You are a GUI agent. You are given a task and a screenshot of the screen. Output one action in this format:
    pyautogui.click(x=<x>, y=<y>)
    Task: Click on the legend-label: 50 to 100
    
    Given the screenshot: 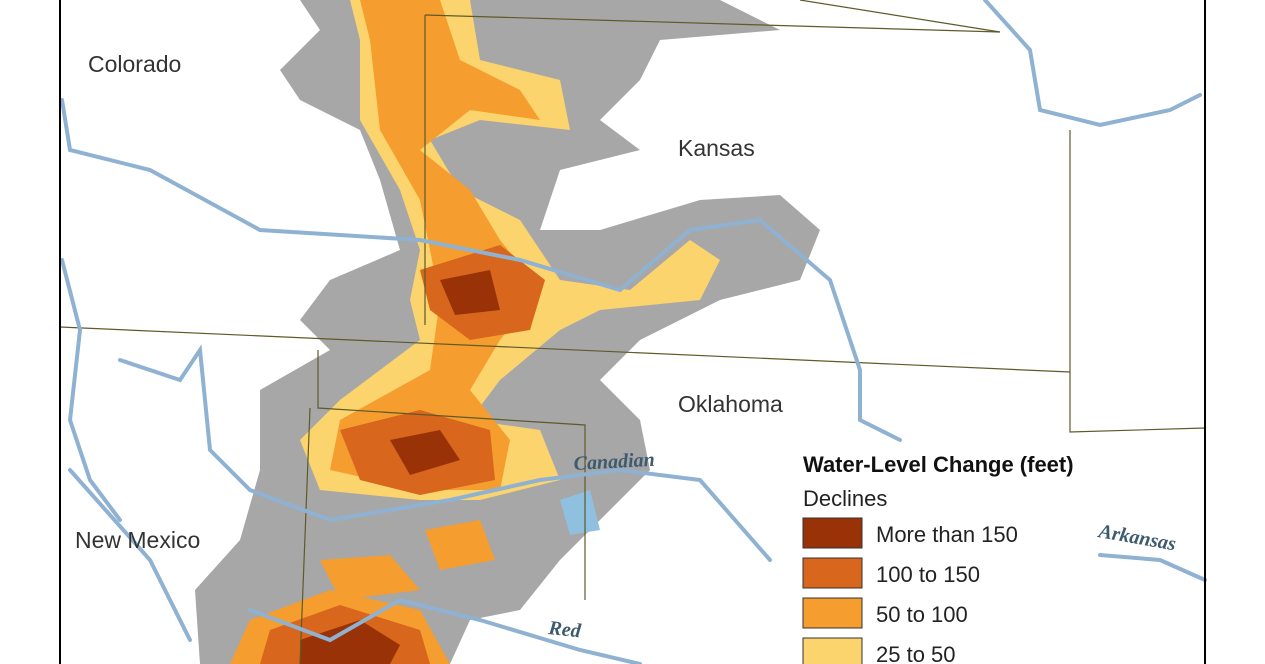 What is the action you would take?
    pyautogui.click(x=922, y=614)
    